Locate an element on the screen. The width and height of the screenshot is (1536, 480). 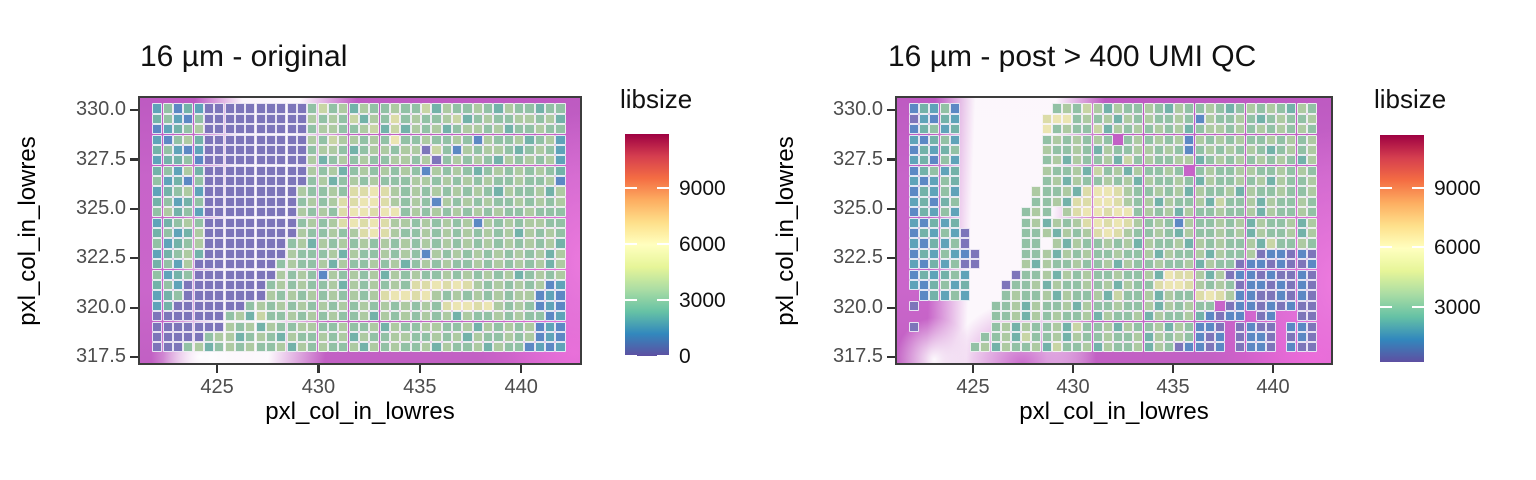
legend-tick-label: 3000 is located at coordinates (702, 301).